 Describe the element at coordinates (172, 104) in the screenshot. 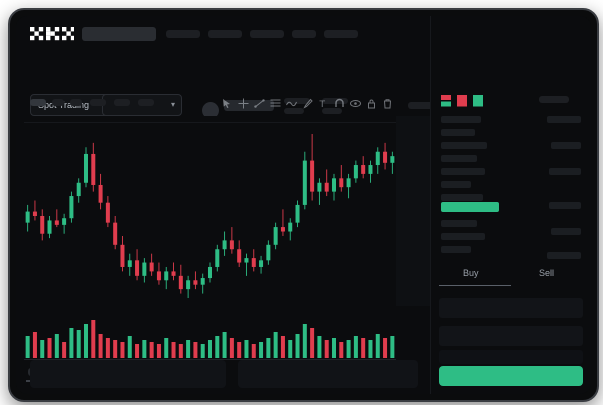

I see `chevron-down-icon: ▾` at that location.